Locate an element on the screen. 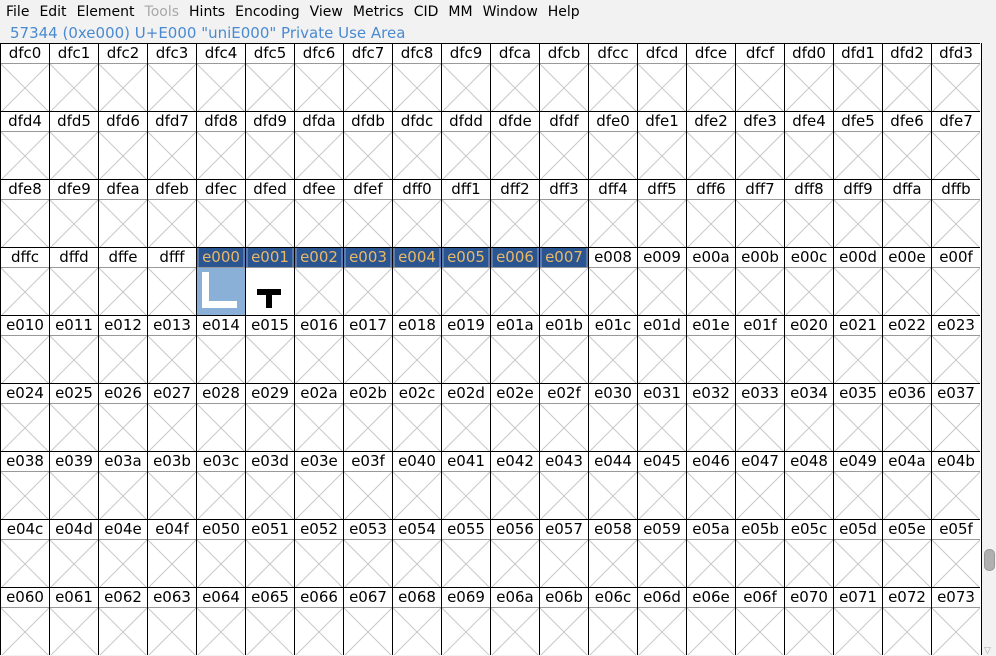 The image size is (996, 656). glyph-cell-e063: e063 is located at coordinates (171, 621).